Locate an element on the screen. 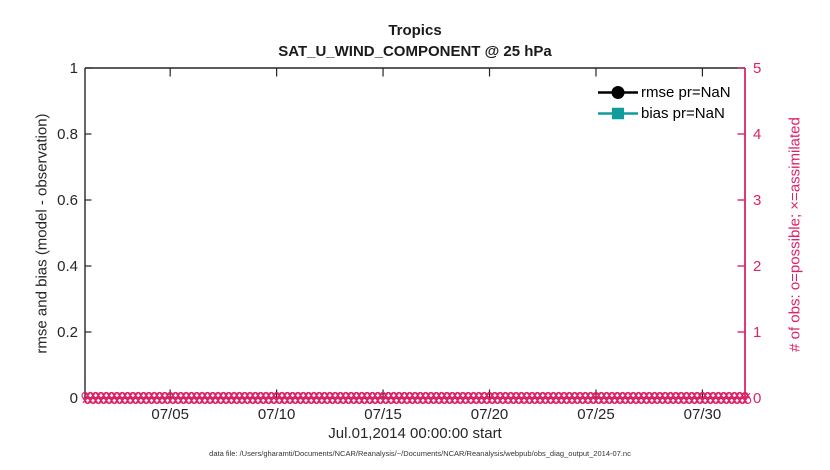 Image resolution: width=830 pixels, height=470 pixels. plot-title: Tropics is located at coordinates (415, 30).